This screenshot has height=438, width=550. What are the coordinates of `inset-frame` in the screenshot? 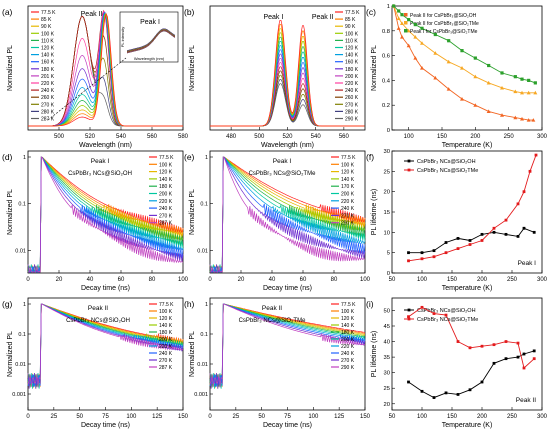 It's located at (149, 37).